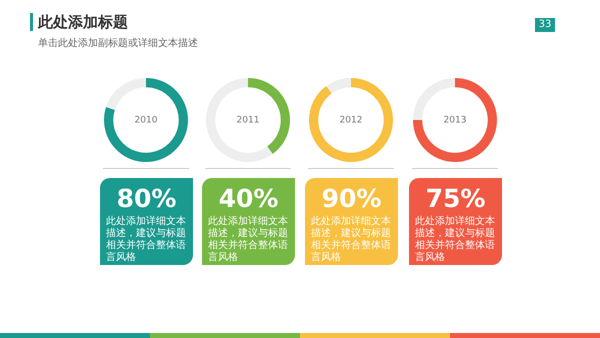 The height and width of the screenshot is (338, 600). Describe the element at coordinates (351, 120) in the screenshot. I see `text: 2012` at that location.